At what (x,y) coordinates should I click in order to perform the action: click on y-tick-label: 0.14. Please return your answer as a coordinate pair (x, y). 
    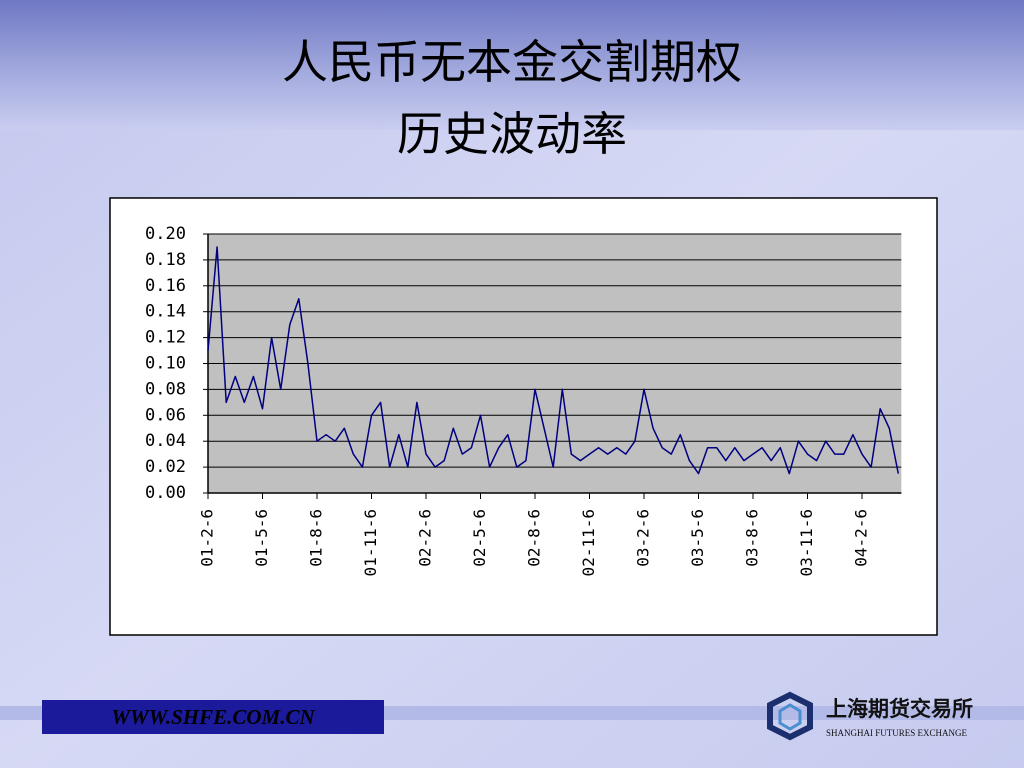
    Looking at the image, I should click on (165, 312).